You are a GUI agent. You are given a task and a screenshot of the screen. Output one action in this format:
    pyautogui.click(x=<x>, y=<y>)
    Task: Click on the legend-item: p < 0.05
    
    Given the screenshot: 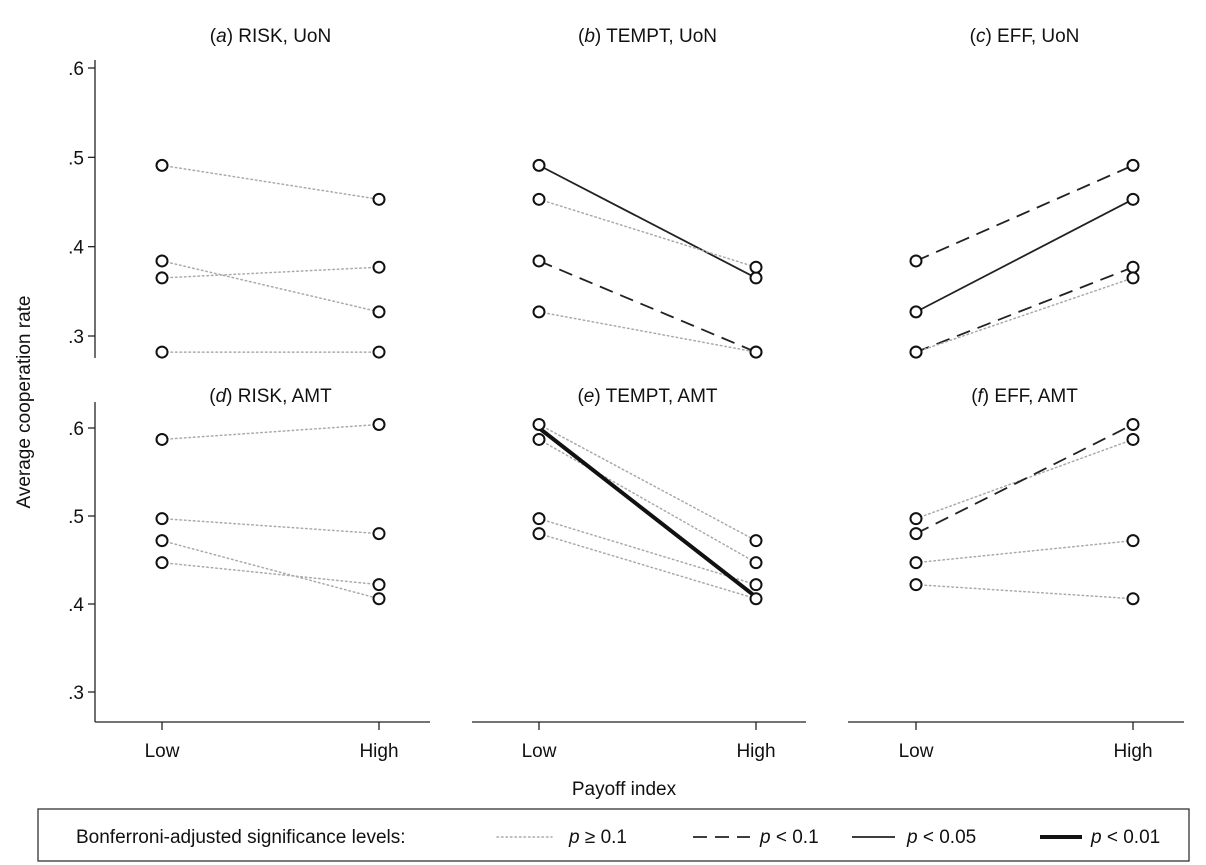 What is the action you would take?
    pyautogui.click(x=914, y=837)
    